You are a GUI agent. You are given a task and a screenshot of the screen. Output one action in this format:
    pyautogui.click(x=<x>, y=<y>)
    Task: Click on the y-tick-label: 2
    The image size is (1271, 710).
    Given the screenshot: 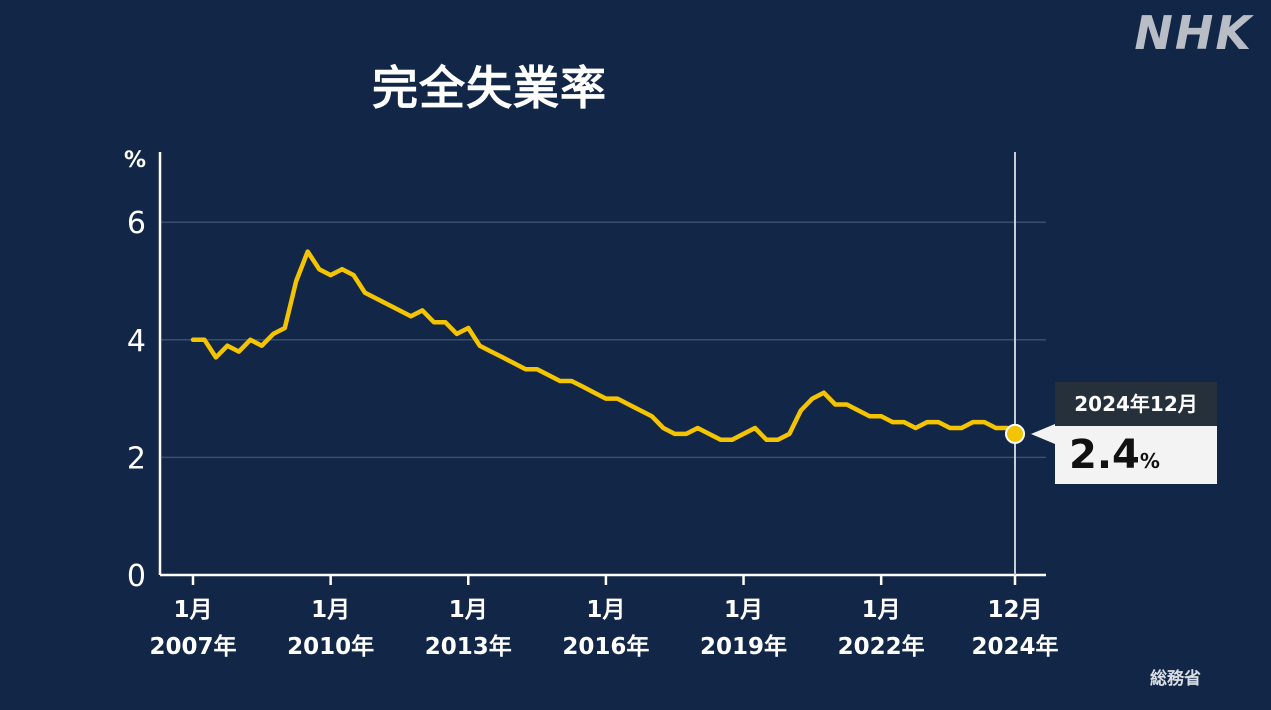 What is the action you would take?
    pyautogui.click(x=136, y=458)
    